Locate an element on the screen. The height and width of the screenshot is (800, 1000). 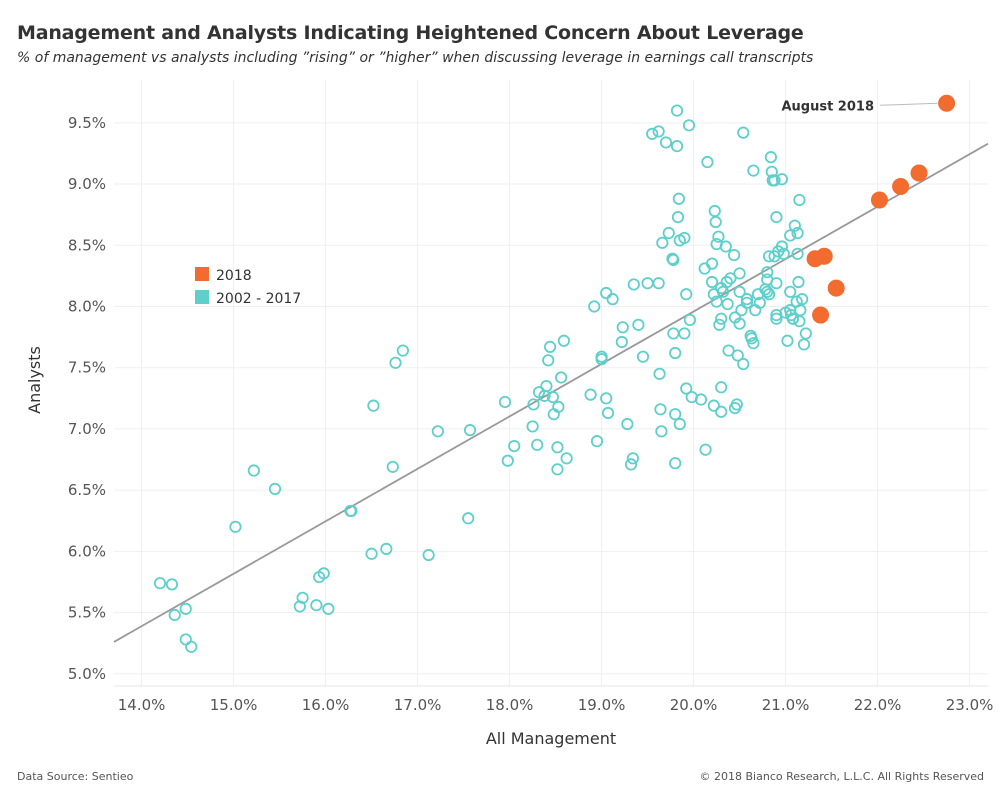
legend-label-2018: 2018 is located at coordinates (234, 276).